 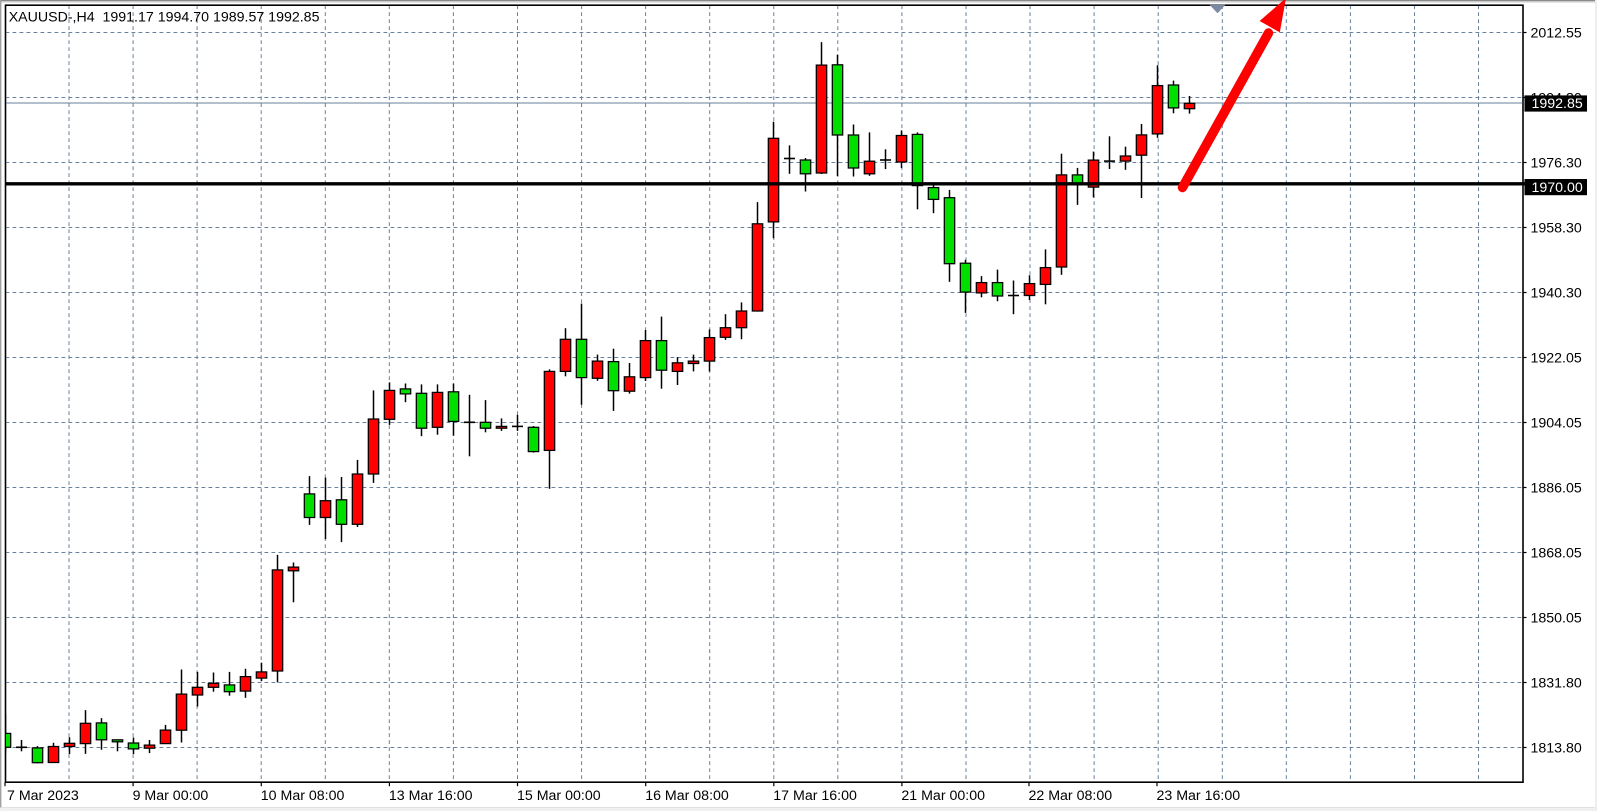 I want to click on svg-text: 22 Mar 08:00, so click(x=1071, y=796).